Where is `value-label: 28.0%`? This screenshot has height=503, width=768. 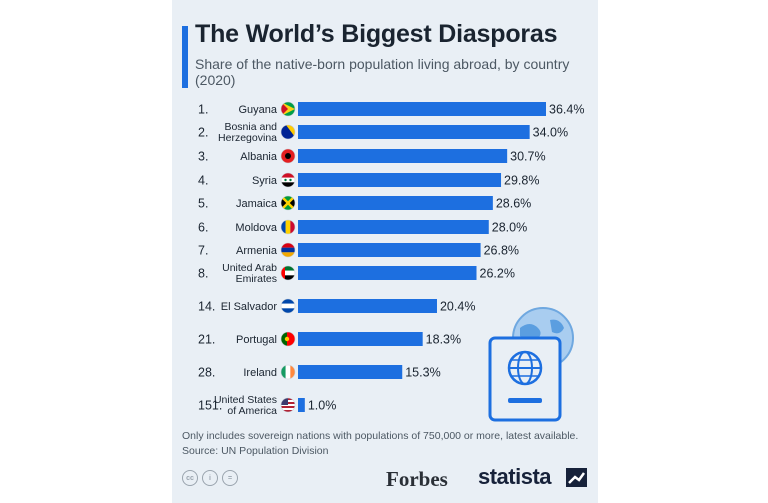
value-label: 28.0% is located at coordinates (509, 228).